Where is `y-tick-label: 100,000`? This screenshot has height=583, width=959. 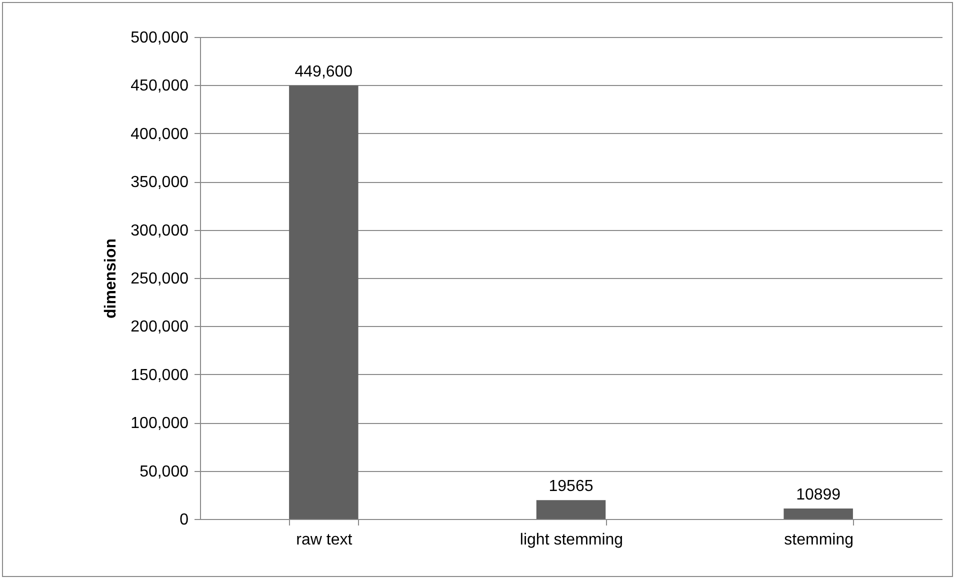
y-tick-label: 100,000 is located at coordinates (159, 423).